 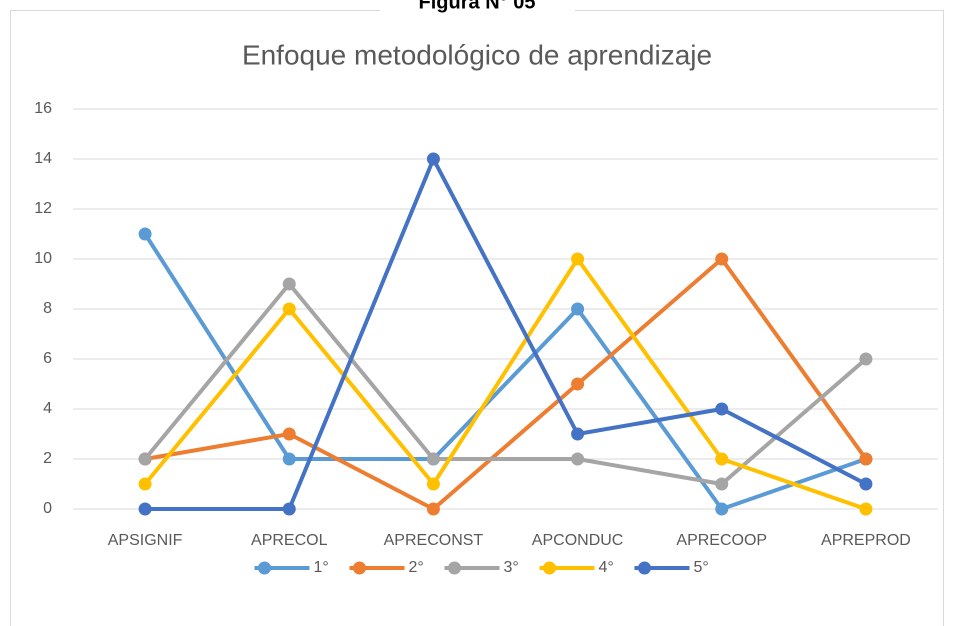 What do you see at coordinates (606, 567) in the screenshot?
I see `legend-label: 4°` at bounding box center [606, 567].